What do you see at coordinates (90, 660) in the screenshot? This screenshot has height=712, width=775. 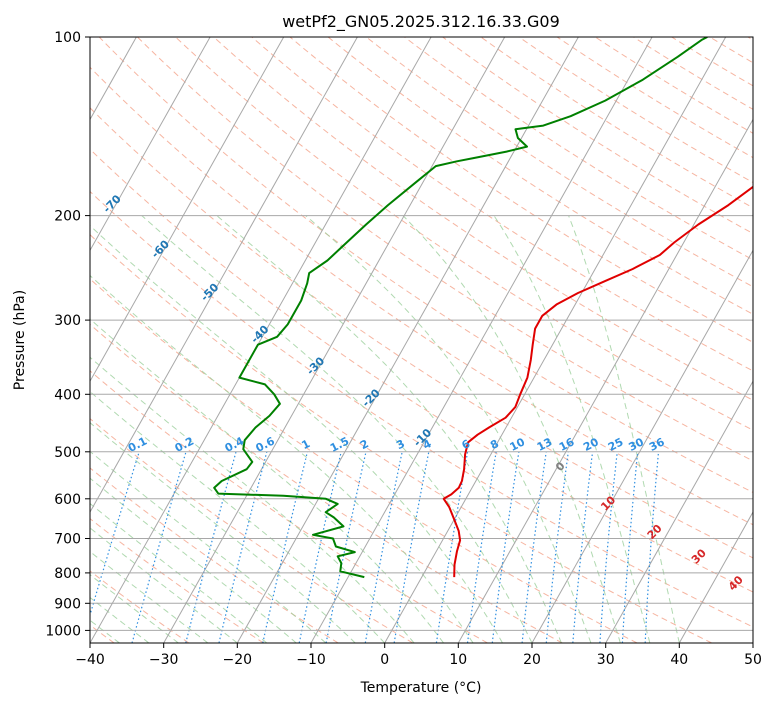 I see `x-tick-label: −40` at bounding box center [90, 660].